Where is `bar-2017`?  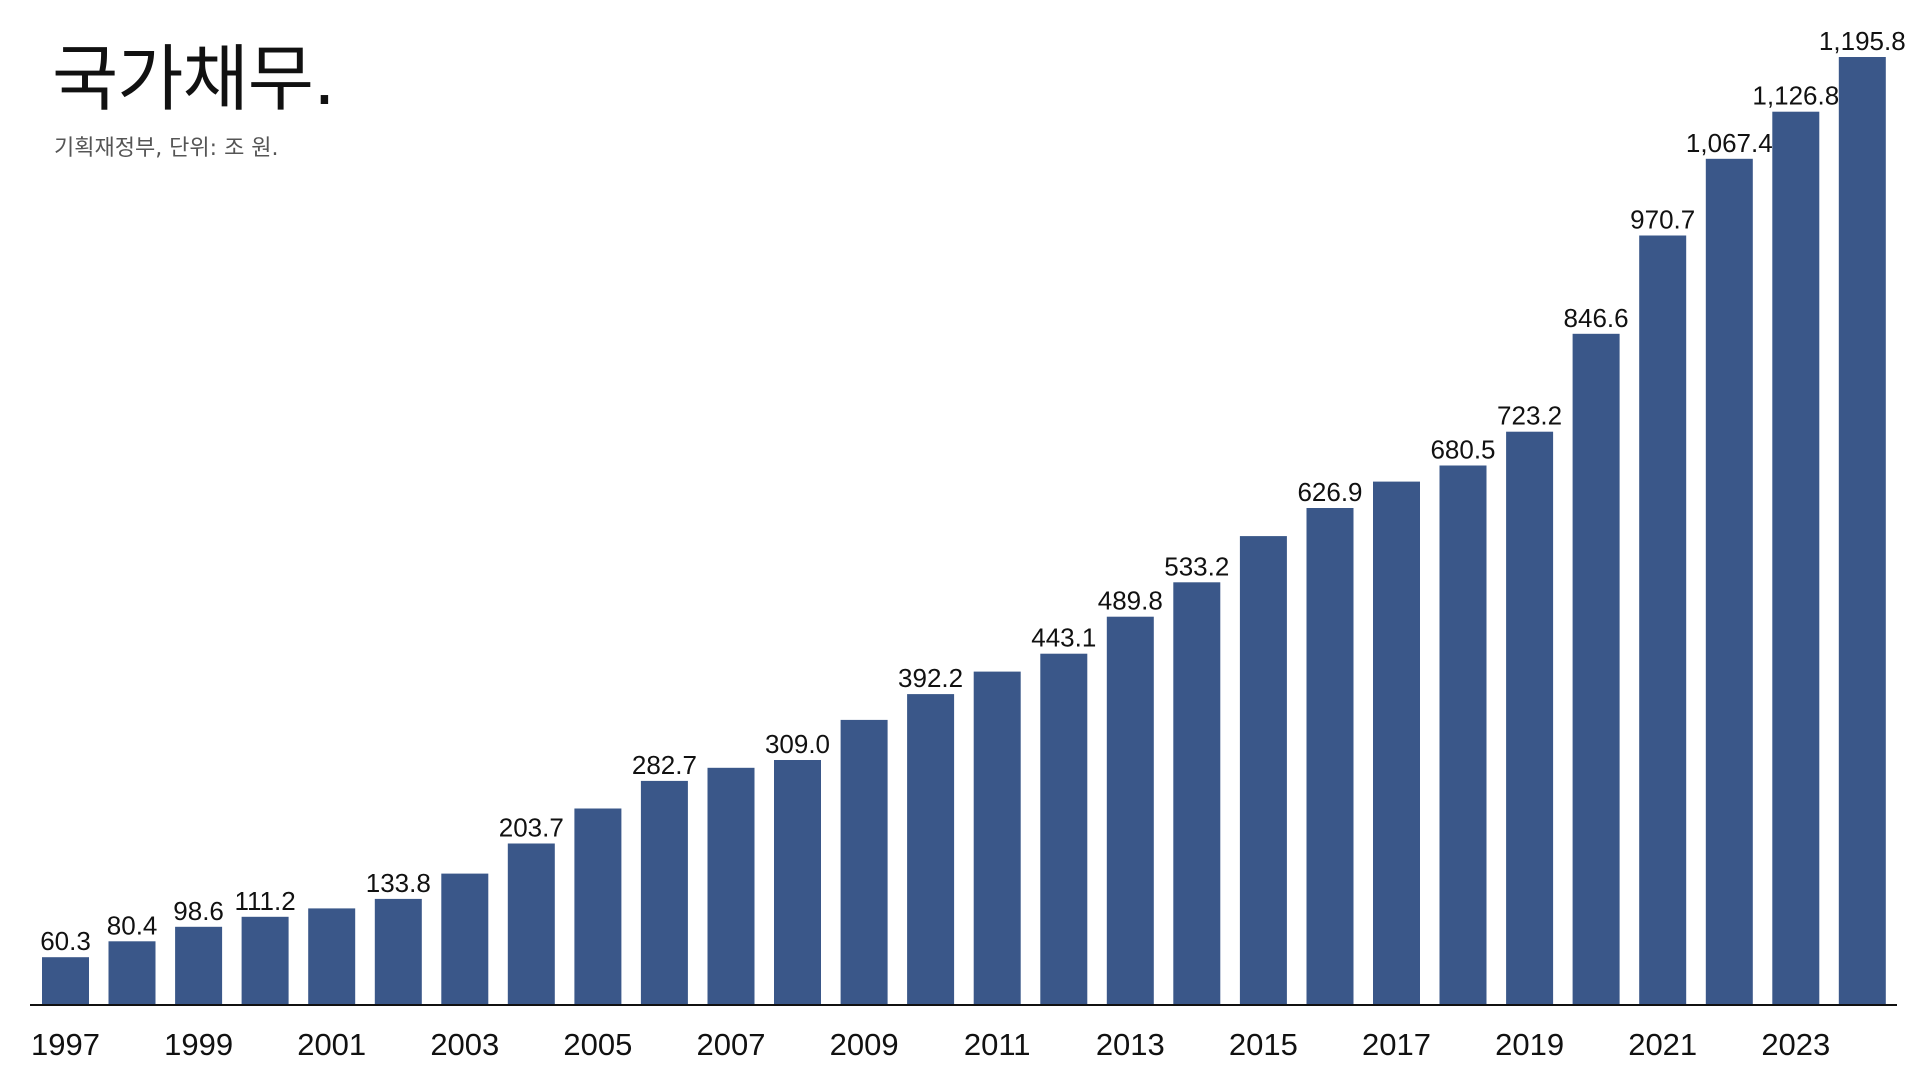 bar-2017 is located at coordinates (1396, 743).